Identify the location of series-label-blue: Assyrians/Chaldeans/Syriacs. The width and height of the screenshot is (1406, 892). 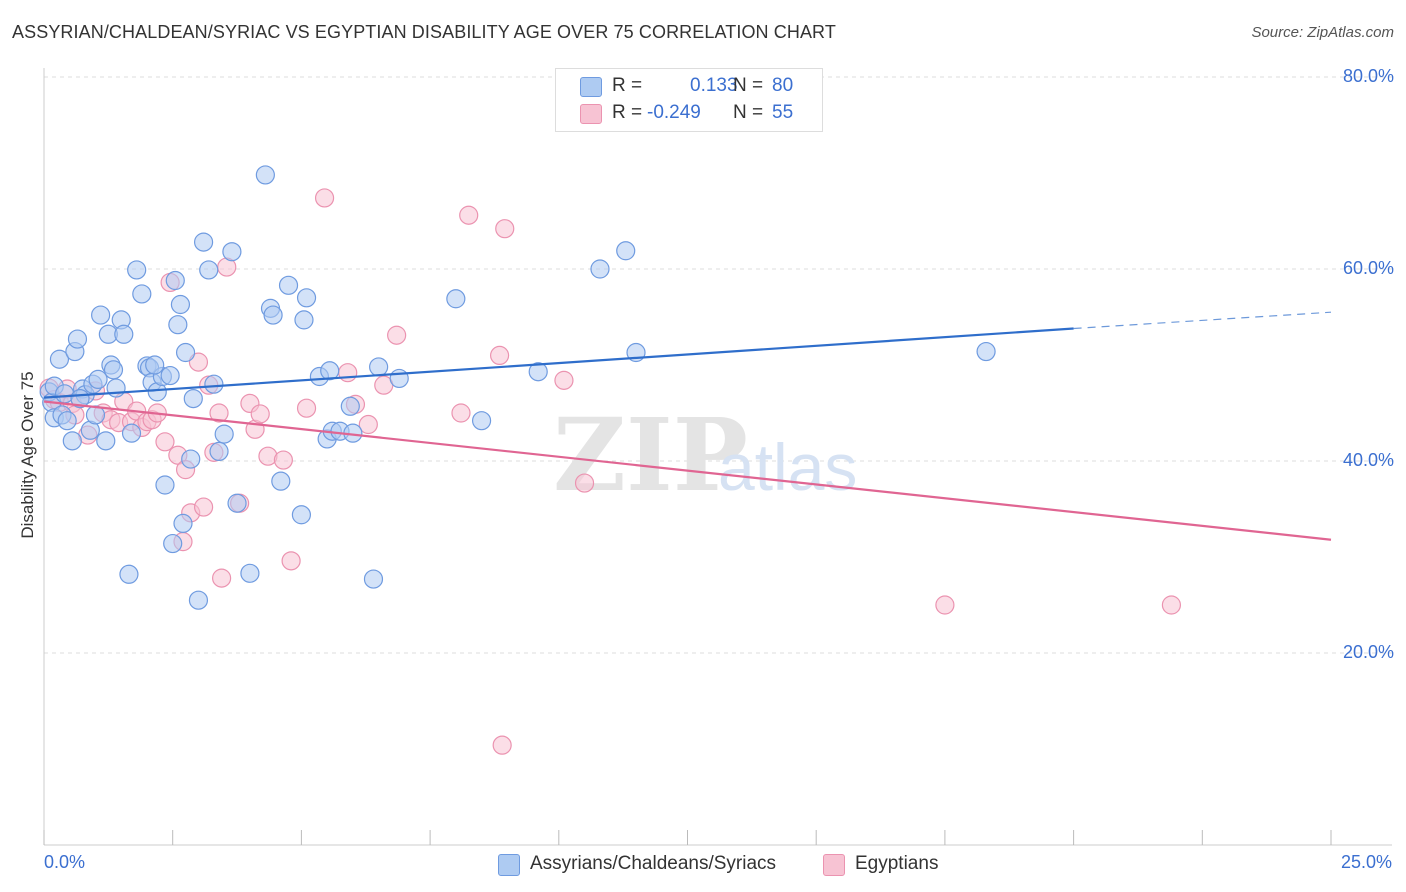
(653, 863).